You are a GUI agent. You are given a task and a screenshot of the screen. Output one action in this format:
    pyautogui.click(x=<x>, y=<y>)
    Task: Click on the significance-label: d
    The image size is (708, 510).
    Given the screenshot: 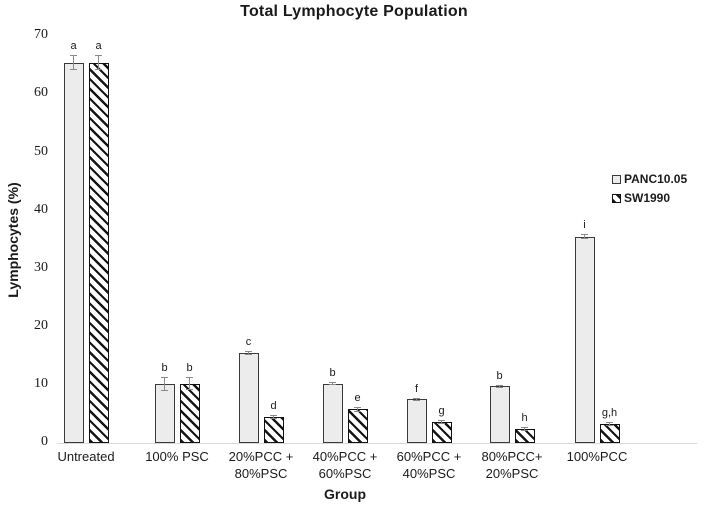 What is the action you would take?
    pyautogui.click(x=273, y=406)
    